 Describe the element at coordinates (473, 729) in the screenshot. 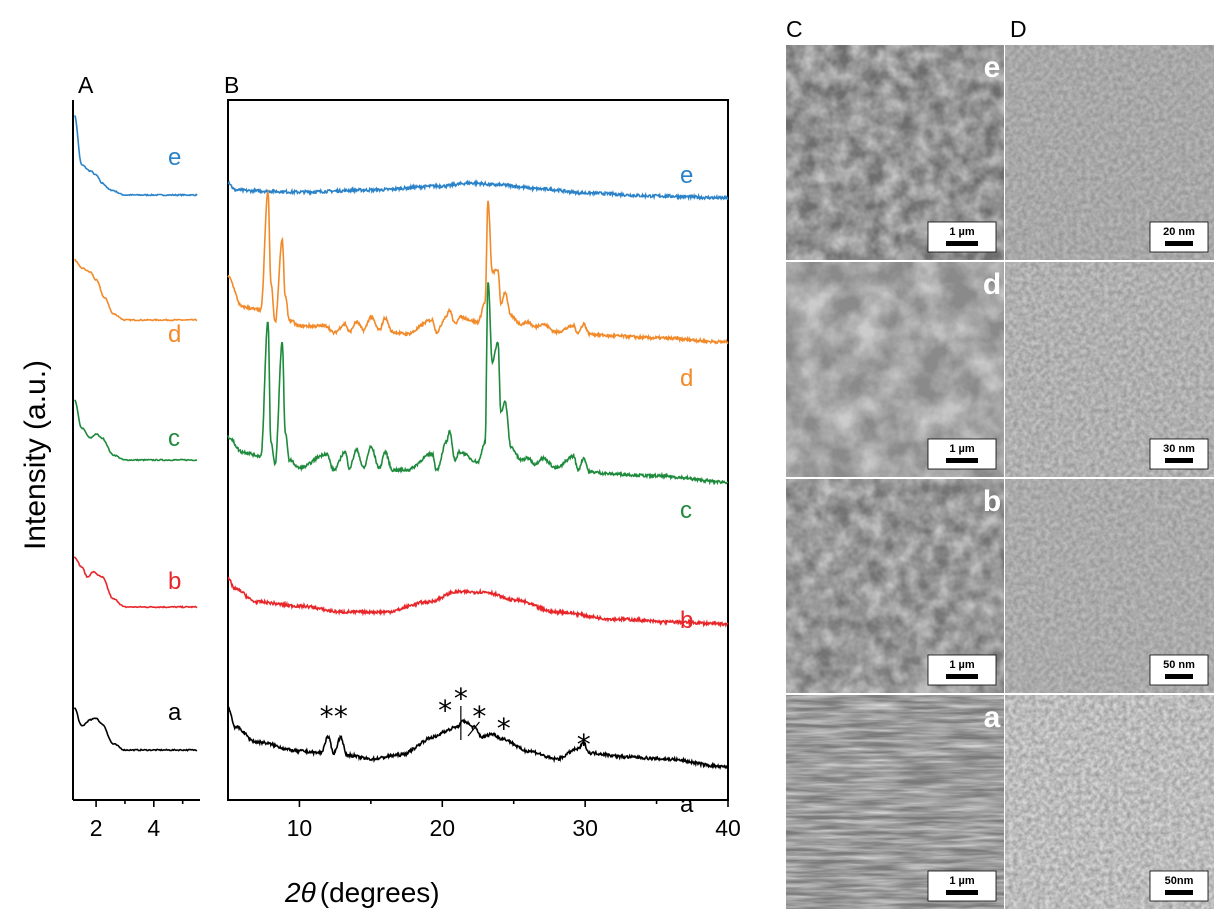

I see `peak-leader-line` at that location.